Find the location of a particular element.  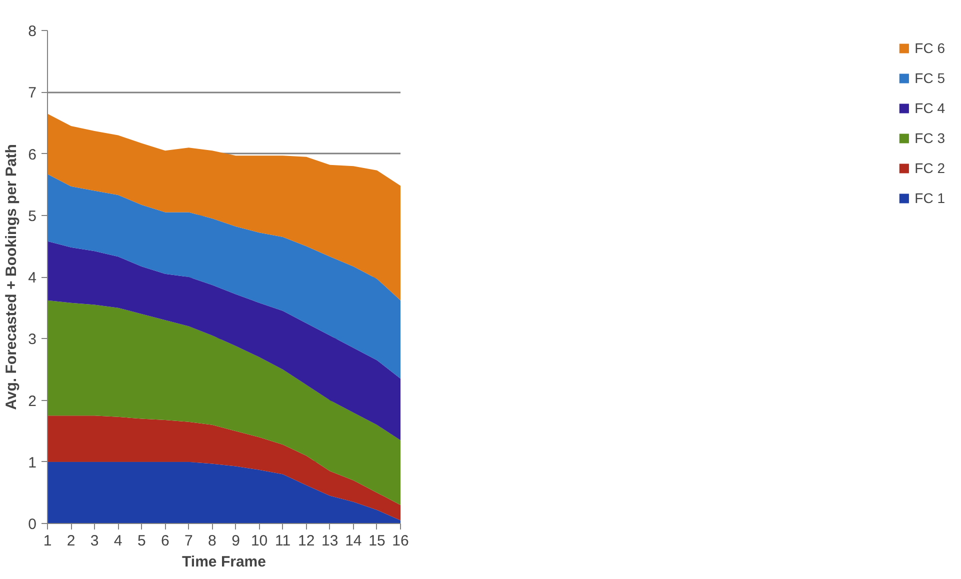

x-tick-label: 6 is located at coordinates (165, 541).